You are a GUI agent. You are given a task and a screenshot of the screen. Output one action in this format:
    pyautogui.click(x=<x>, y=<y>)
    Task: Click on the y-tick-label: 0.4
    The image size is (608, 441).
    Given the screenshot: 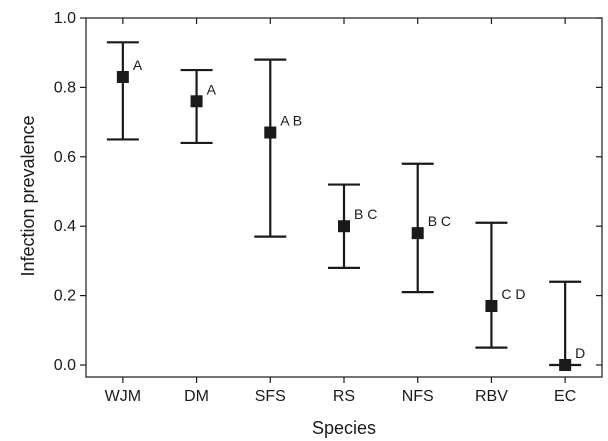 What is the action you would take?
    pyautogui.click(x=65, y=226)
    